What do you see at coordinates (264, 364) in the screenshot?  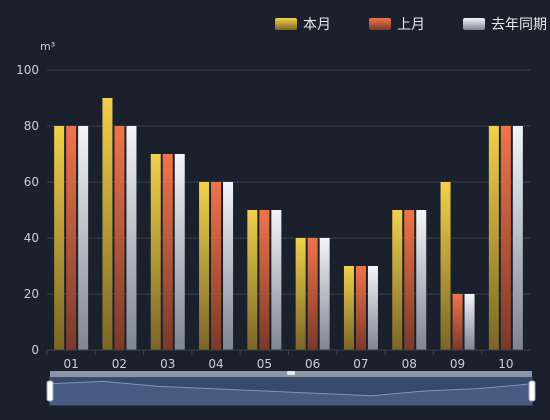 I see `x-tick-label: 05` at bounding box center [264, 364].